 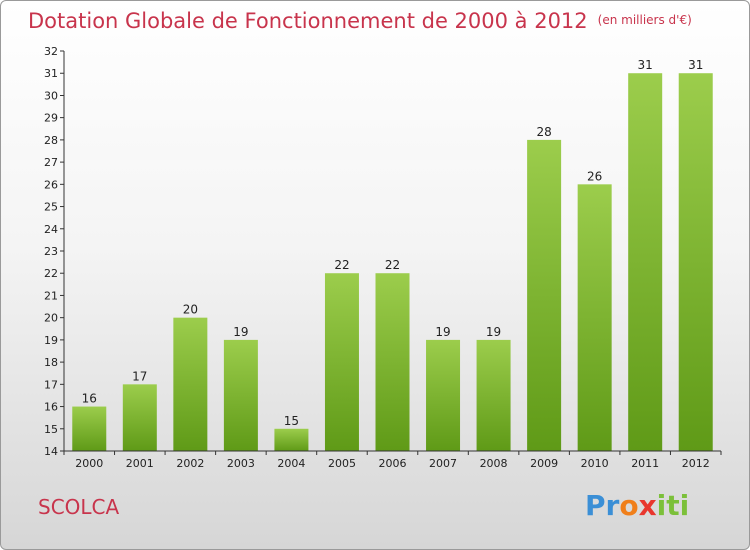 What do you see at coordinates (140, 463) in the screenshot?
I see `x-tick-label: 2001` at bounding box center [140, 463].